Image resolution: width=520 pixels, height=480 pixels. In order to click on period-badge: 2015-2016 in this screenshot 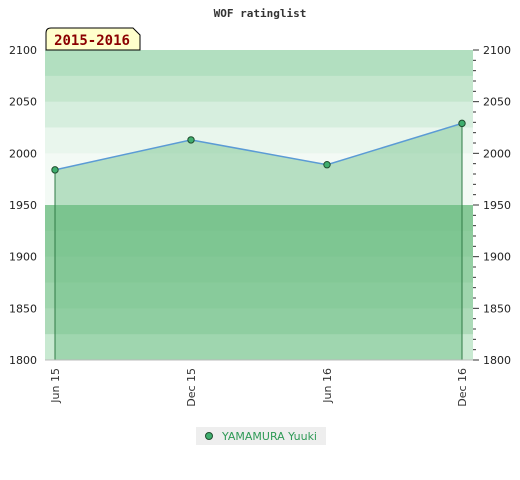, I will do `click(93, 39)`.